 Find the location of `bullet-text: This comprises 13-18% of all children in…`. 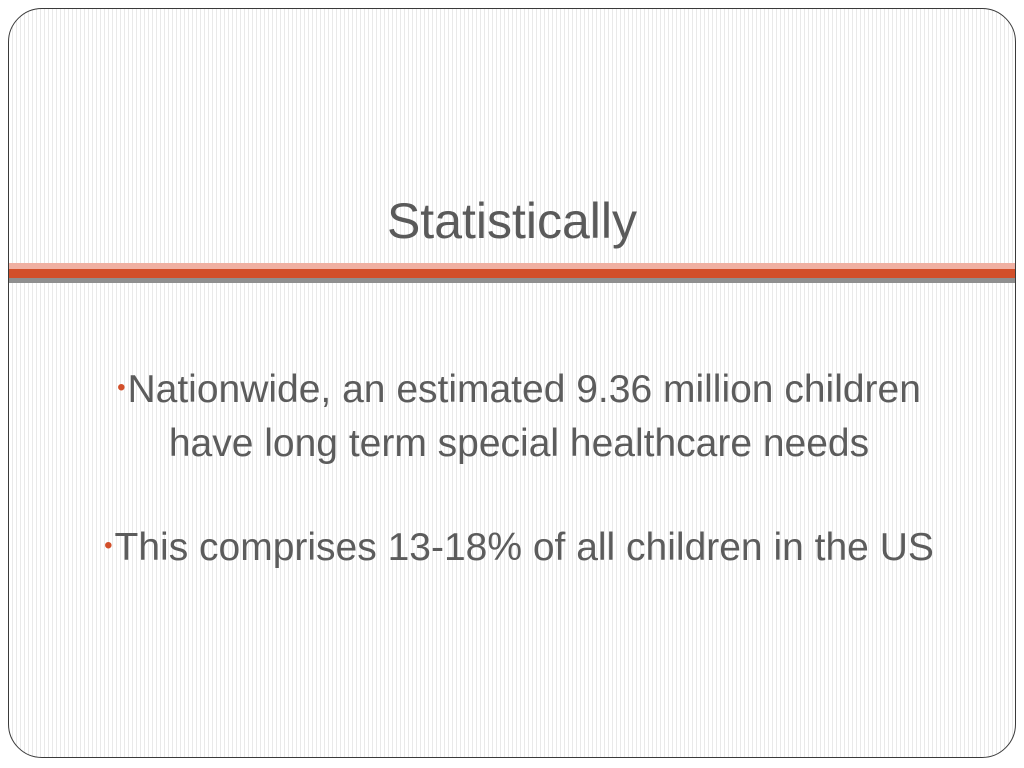

bullet-text: This comprises 13-18% of all children in… is located at coordinates (524, 547).